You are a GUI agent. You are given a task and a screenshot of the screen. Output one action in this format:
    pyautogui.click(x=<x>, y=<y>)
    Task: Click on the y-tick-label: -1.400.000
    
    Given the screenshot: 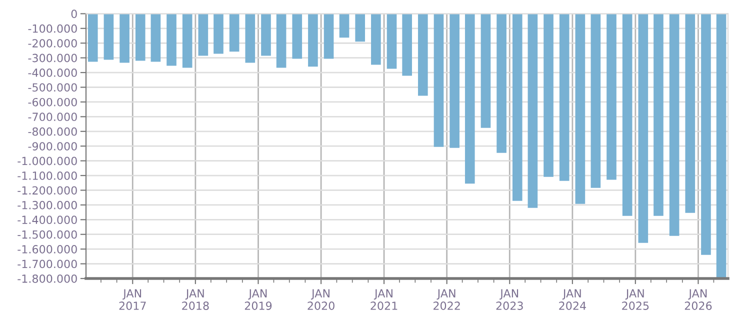 What is the action you would take?
    pyautogui.click(x=47, y=220)
    